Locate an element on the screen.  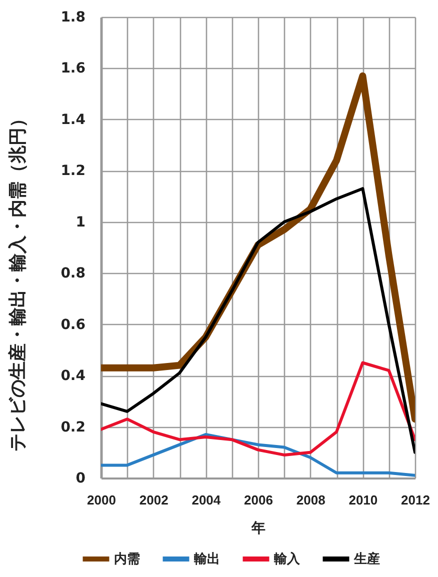
y-tick-label: 1.2 is located at coordinates (73, 171).